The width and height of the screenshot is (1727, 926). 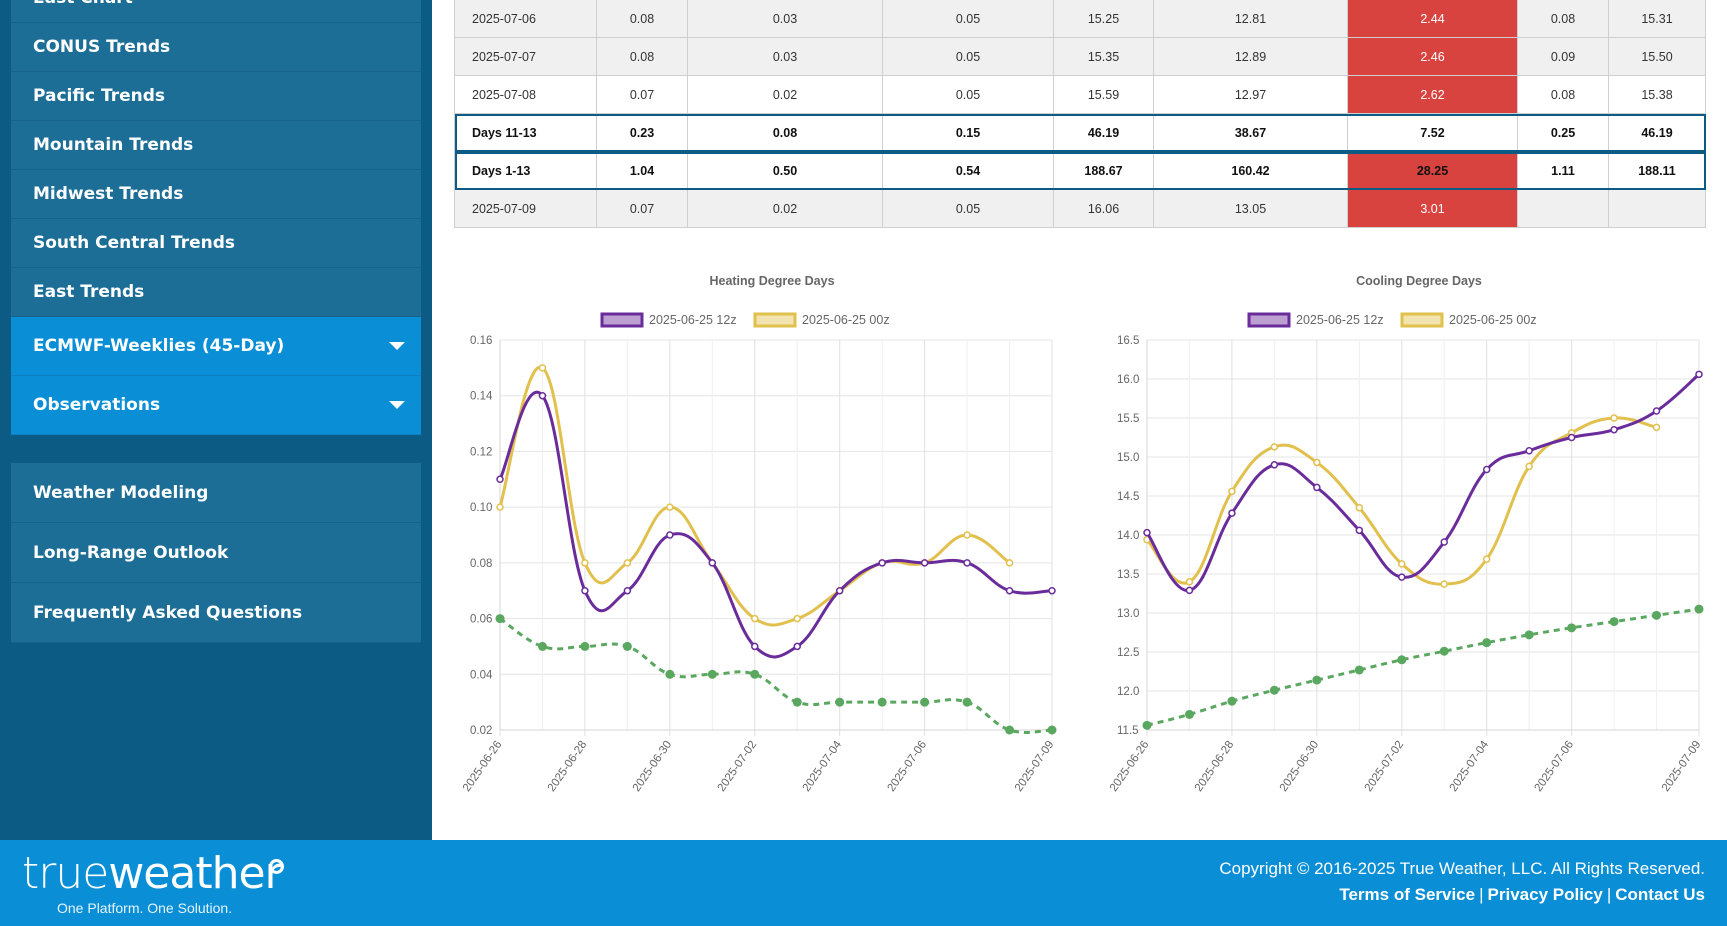 I want to click on nav-item-ecmwf-weeklies: ECMWF-Weeklies (45-Day), so click(x=216, y=346).